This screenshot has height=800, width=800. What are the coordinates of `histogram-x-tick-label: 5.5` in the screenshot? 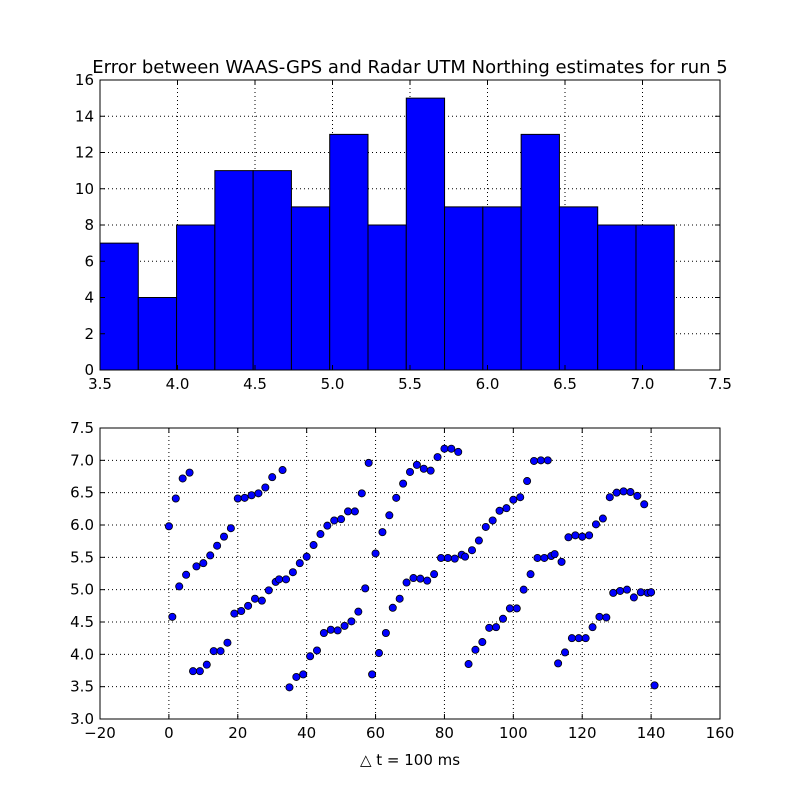 It's located at (410, 384).